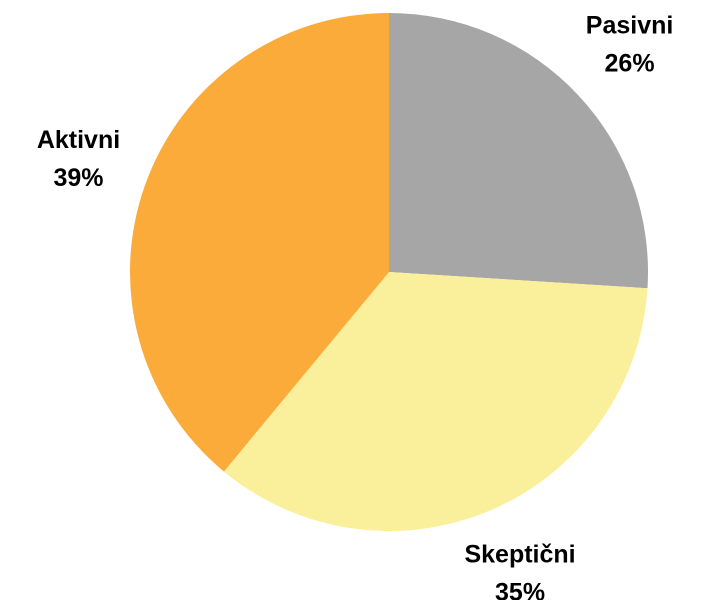 The width and height of the screenshot is (710, 600). Describe the element at coordinates (519, 554) in the screenshot. I see `slice-label: Skeptični` at that location.